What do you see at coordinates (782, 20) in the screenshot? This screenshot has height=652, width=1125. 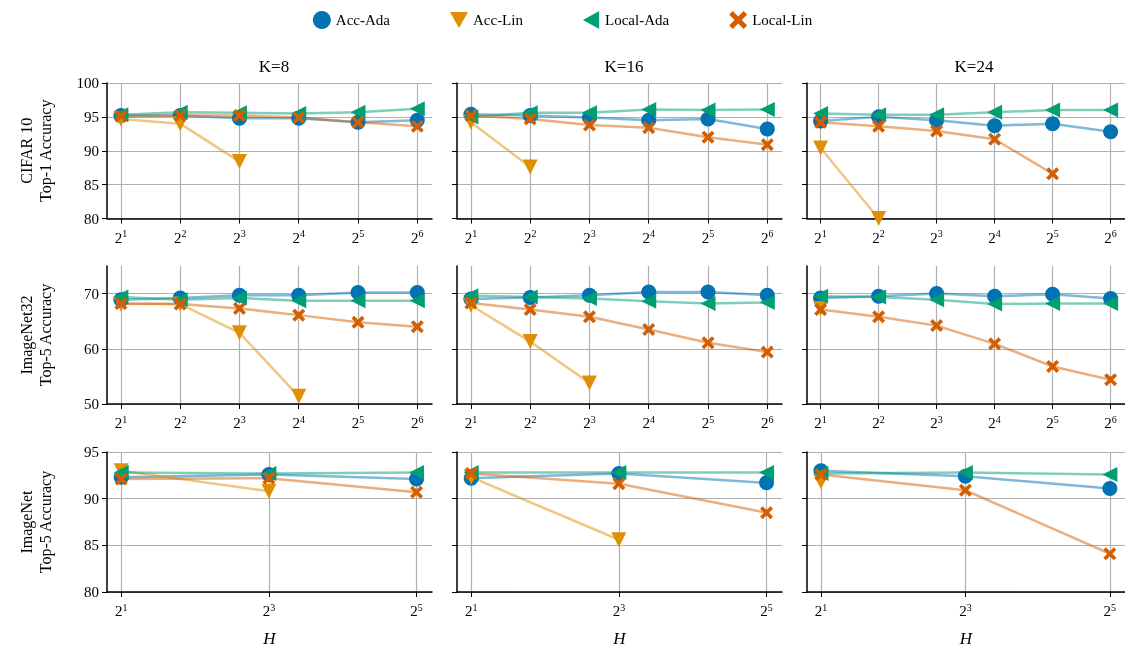 I see `legend-label: Local-Lin` at bounding box center [782, 20].